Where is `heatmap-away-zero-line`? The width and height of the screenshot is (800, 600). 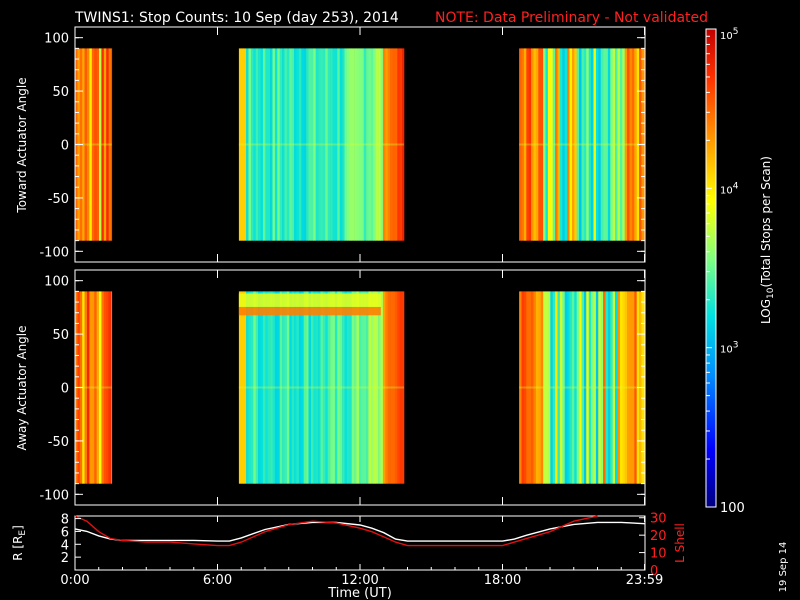 heatmap-away-zero-line is located at coordinates (321, 387).